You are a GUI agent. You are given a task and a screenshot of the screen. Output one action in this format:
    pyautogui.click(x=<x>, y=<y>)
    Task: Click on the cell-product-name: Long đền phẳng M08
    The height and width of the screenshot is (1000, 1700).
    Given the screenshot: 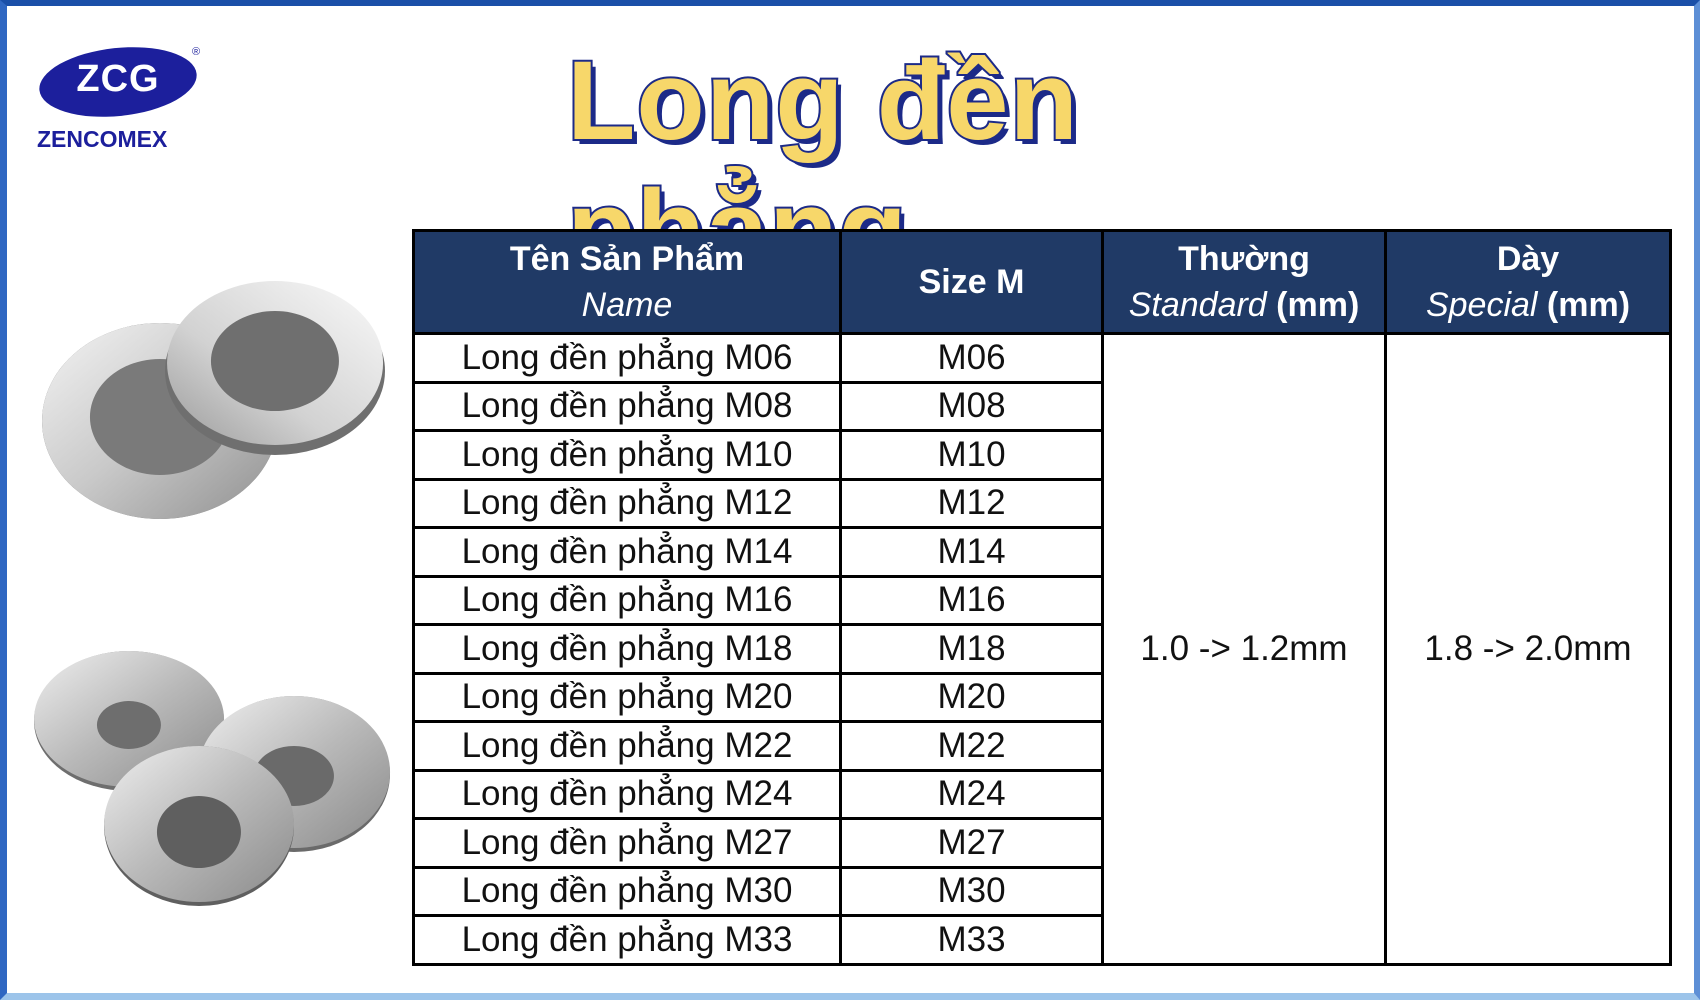 What is the action you would take?
    pyautogui.click(x=627, y=406)
    